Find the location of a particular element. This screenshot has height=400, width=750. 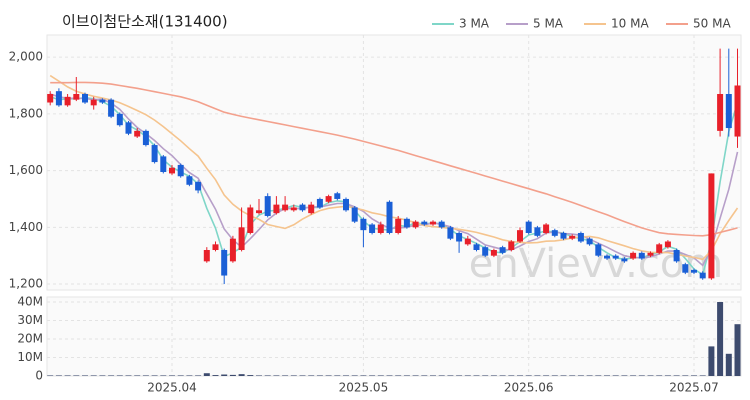

x-tick-label: 2025.06 is located at coordinates (529, 388).